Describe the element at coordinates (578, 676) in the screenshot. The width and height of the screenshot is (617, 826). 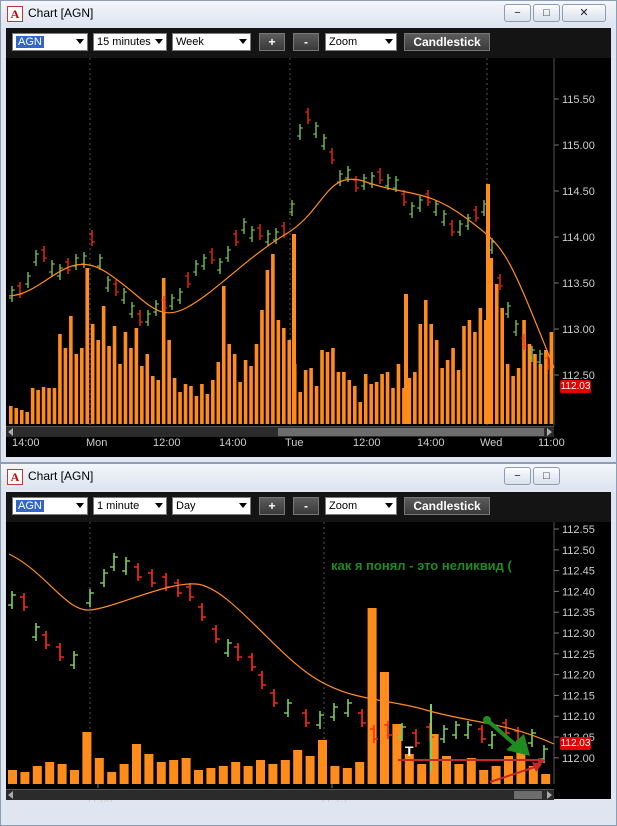
I see `price-axis-label: 112.20` at that location.